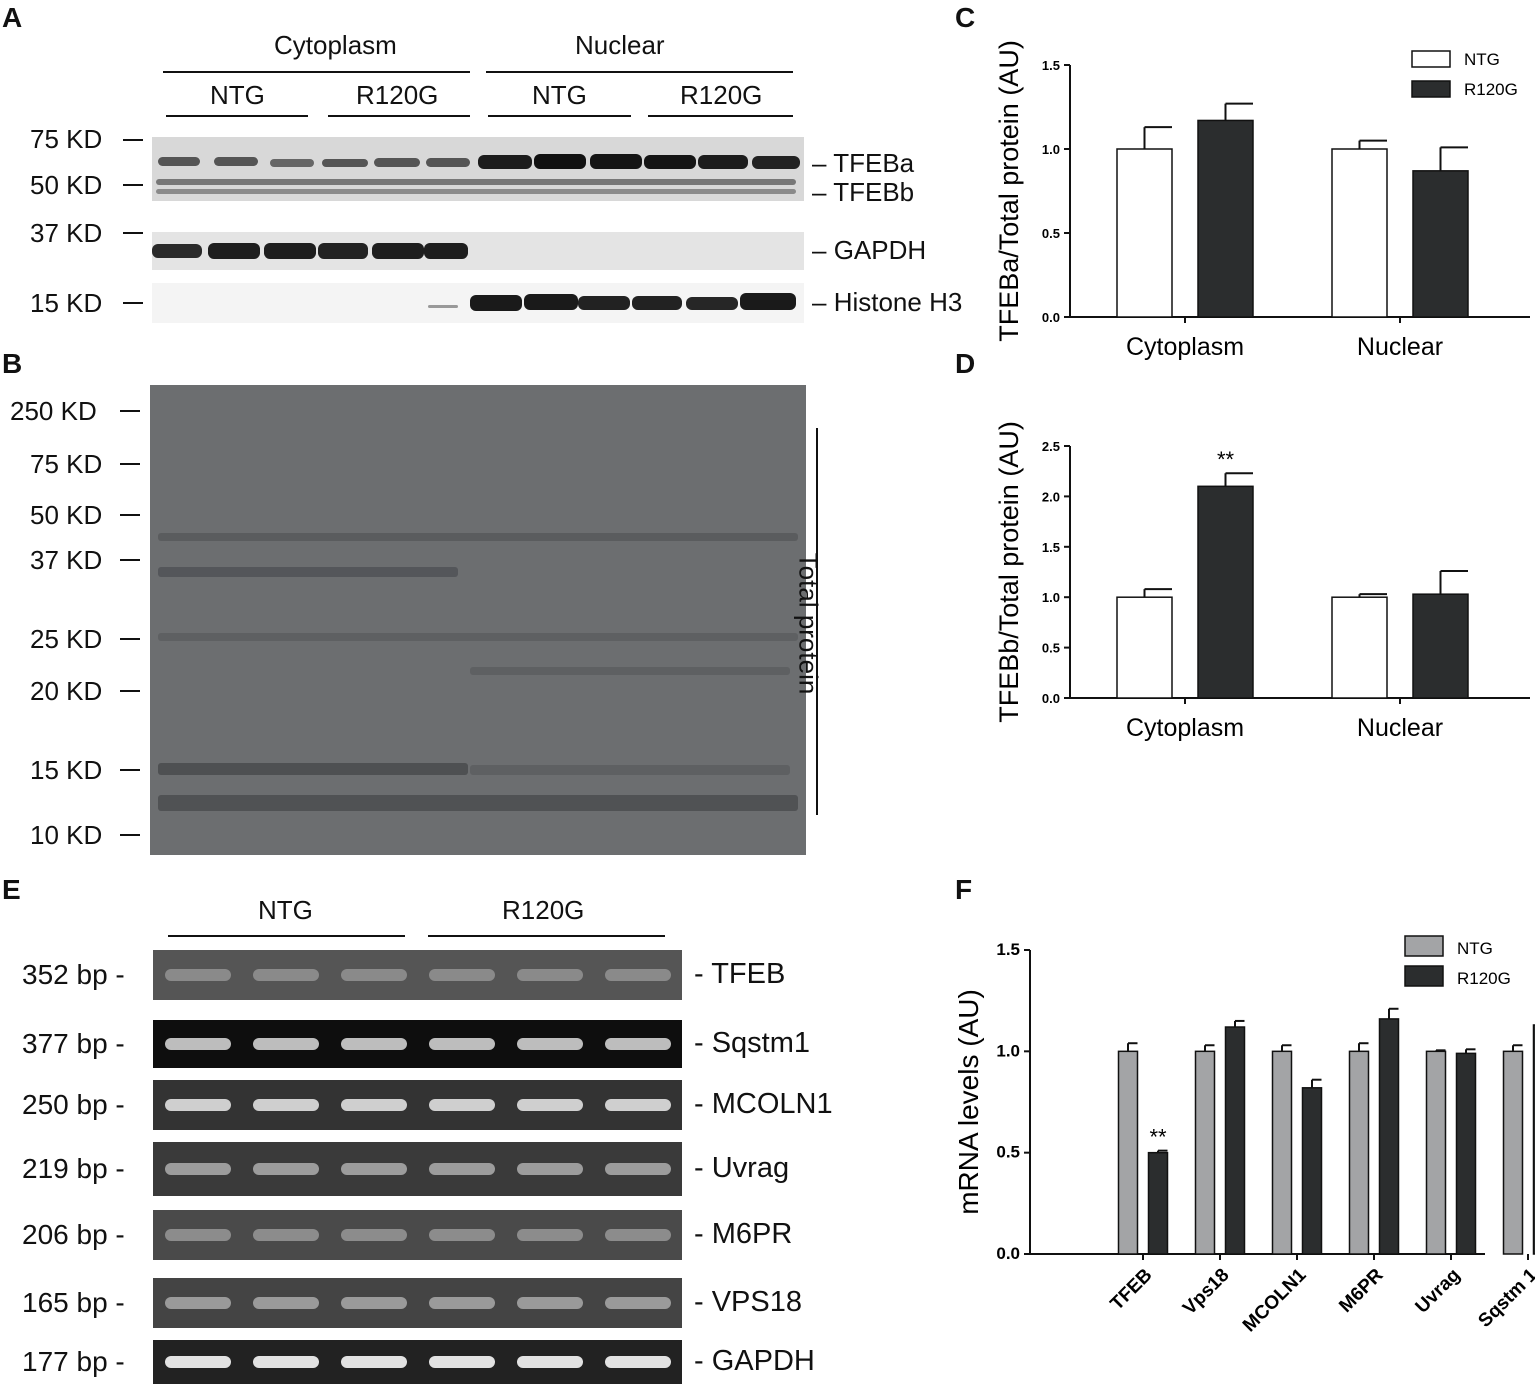  Describe the element at coordinates (863, 192) in the screenshot. I see `band-label-tfebb: – TFEBb` at that location.